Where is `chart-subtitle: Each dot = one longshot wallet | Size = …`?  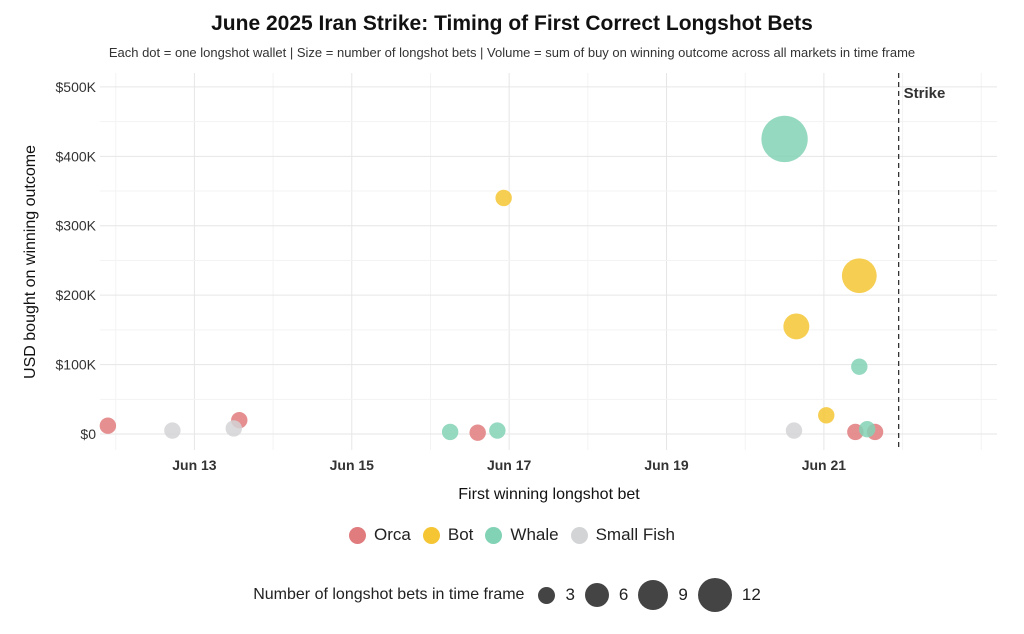
chart-subtitle: Each dot = one longshot wallet | Size = … is located at coordinates (512, 52).